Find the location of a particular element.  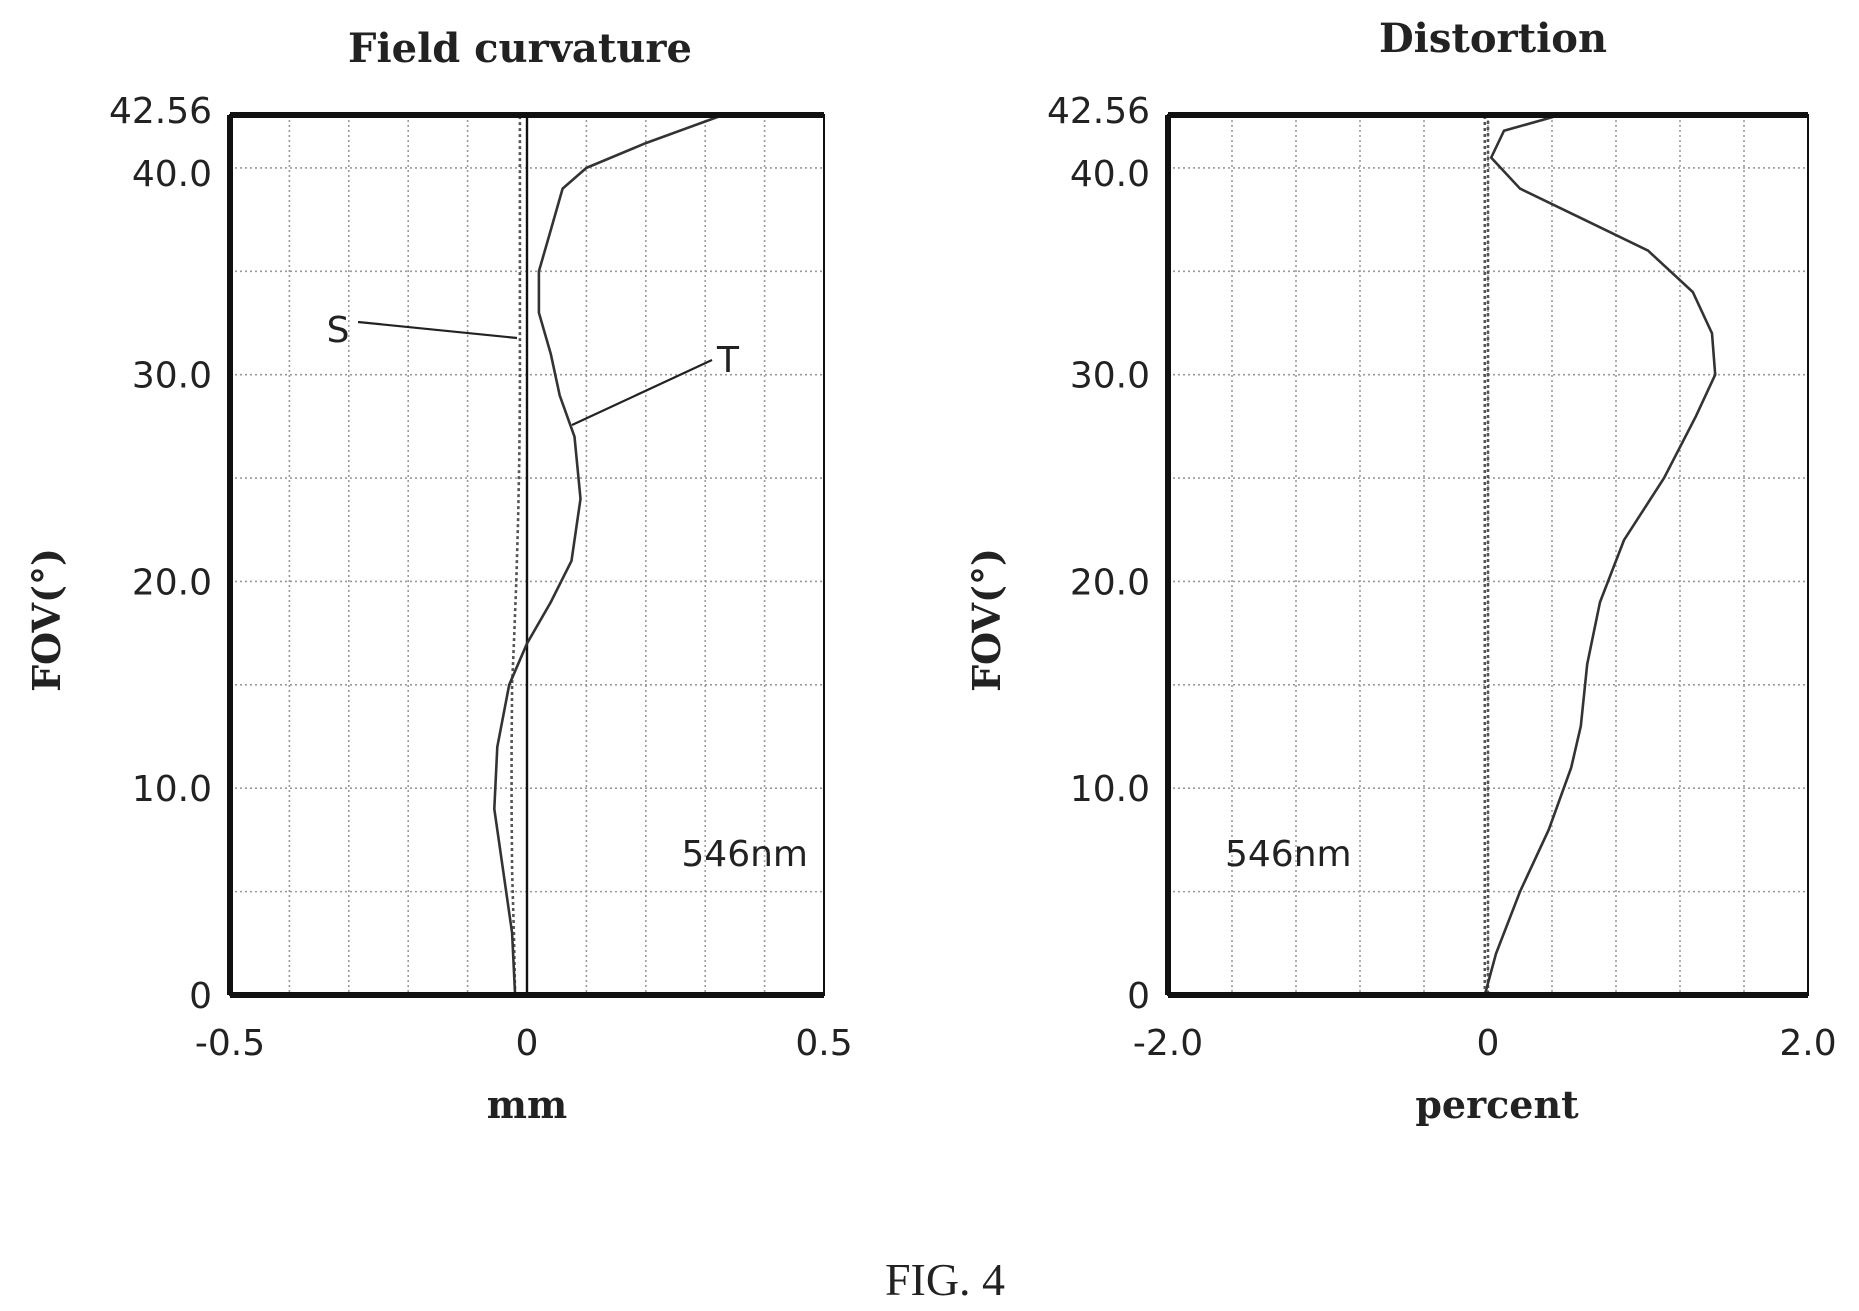

x-tick-labels: -2.0 0 2.0 is located at coordinates (1485, 1043).